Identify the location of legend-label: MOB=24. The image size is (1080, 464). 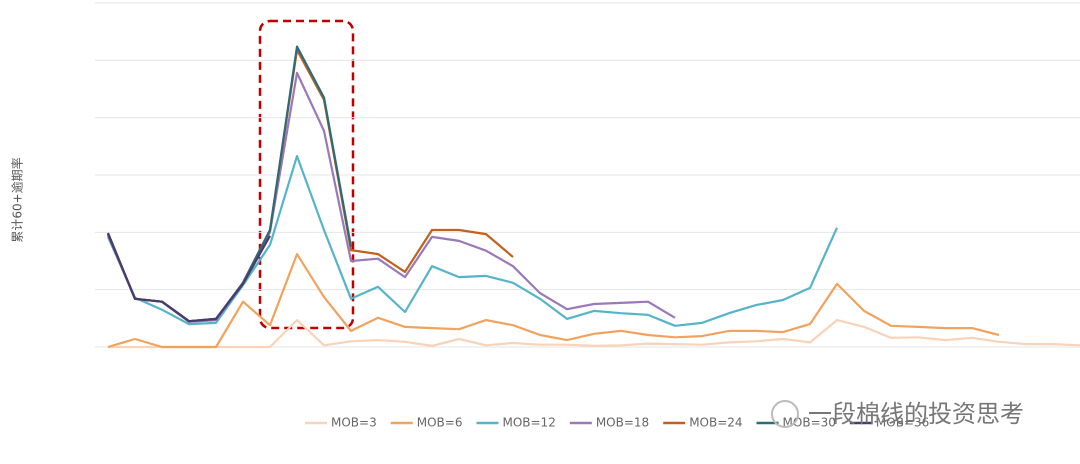
(715, 423).